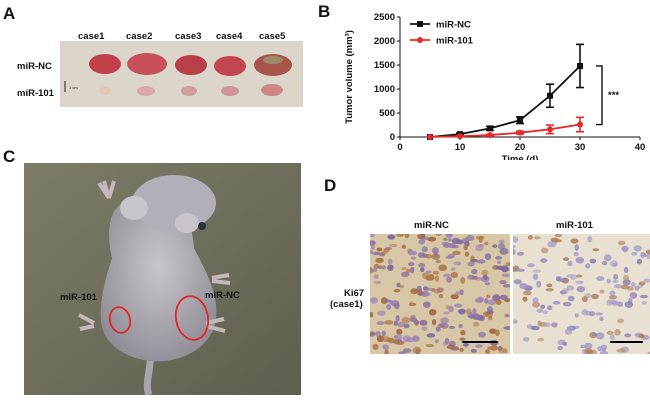 Image resolution: width=650 pixels, height=404 pixels. I want to click on tumor-101-case4, so click(230, 91).